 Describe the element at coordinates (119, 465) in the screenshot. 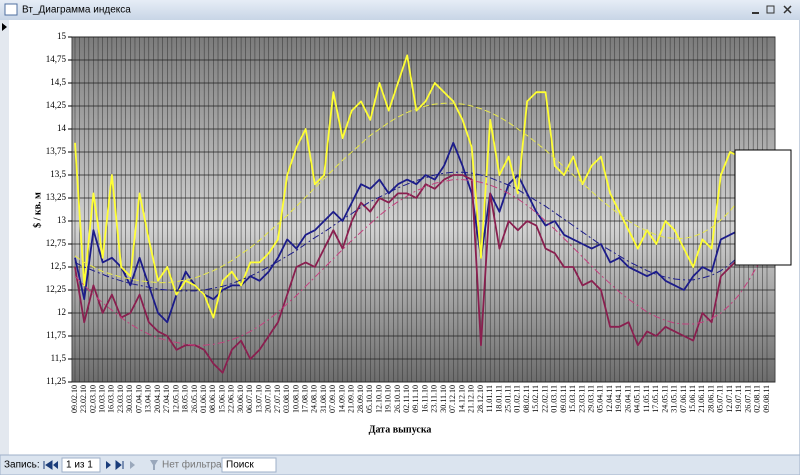

I see `last-record-button` at that location.